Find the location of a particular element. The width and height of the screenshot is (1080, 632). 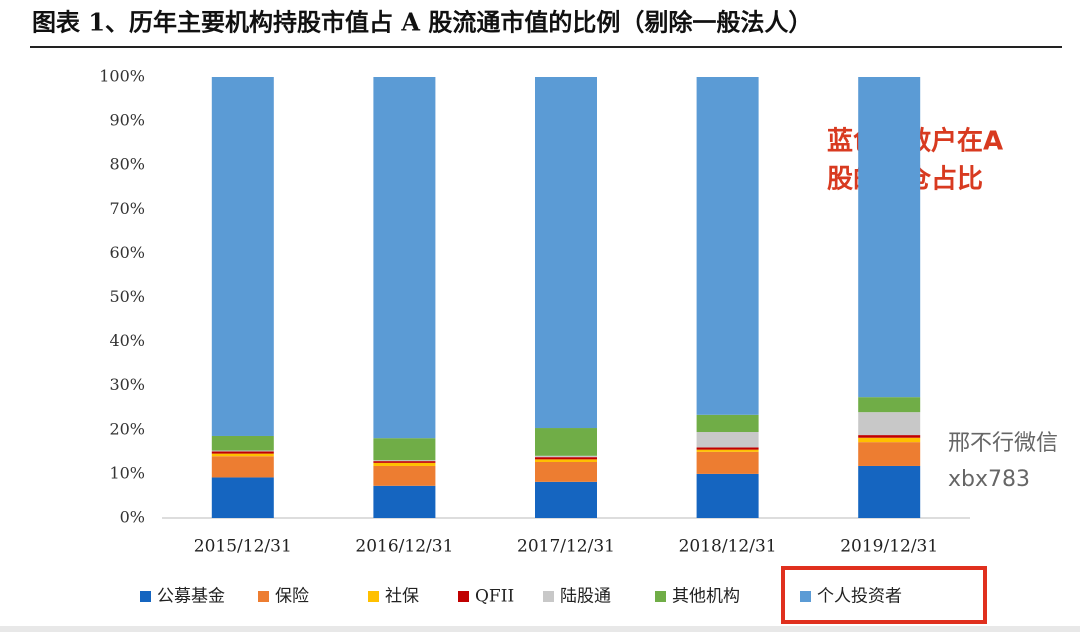

y-tick-label: 20% is located at coordinates (127, 428).